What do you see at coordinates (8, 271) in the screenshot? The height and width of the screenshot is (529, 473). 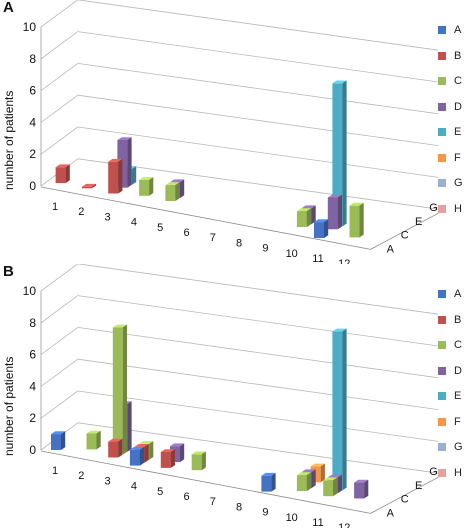 I see `panel-label: B` at bounding box center [8, 271].